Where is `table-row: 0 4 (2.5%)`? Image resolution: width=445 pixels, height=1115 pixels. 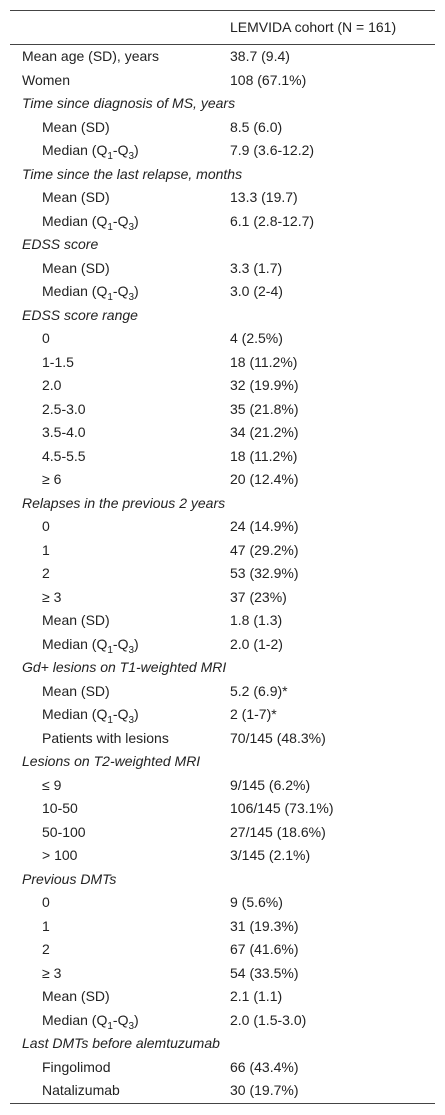 table-row: 0 4 (2.5%) is located at coordinates (222, 339).